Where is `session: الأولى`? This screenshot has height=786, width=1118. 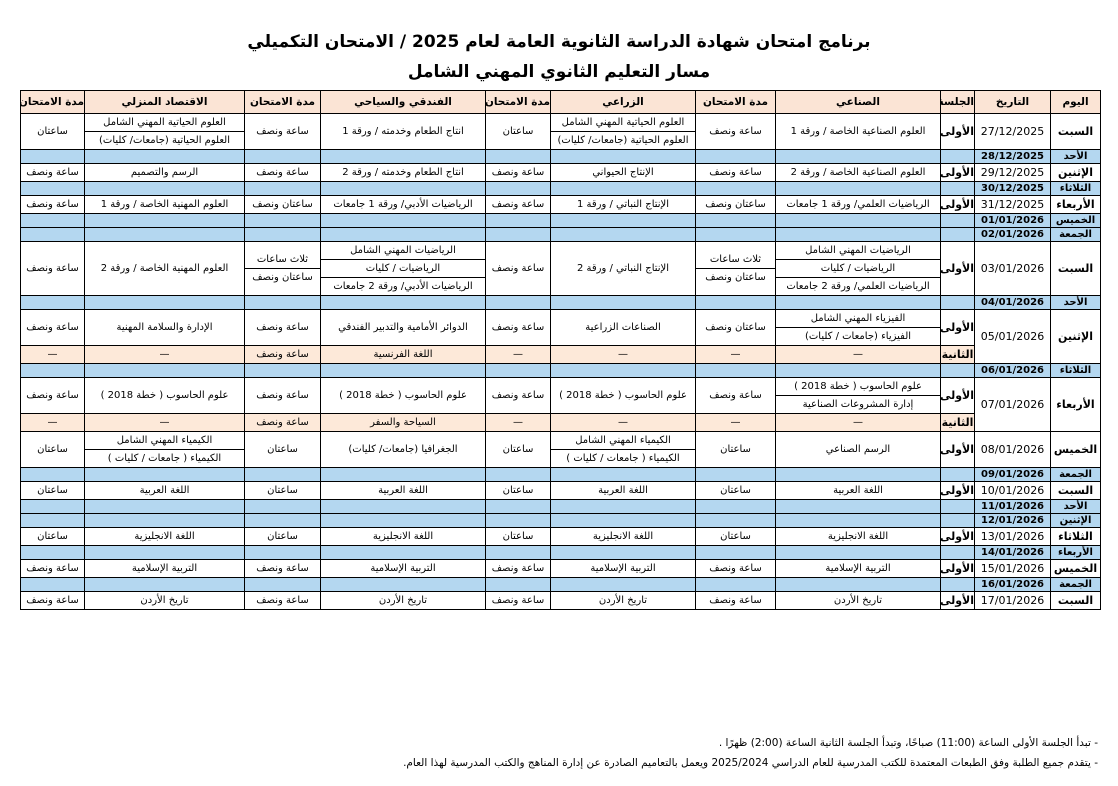 session: الأولى is located at coordinates (957, 131).